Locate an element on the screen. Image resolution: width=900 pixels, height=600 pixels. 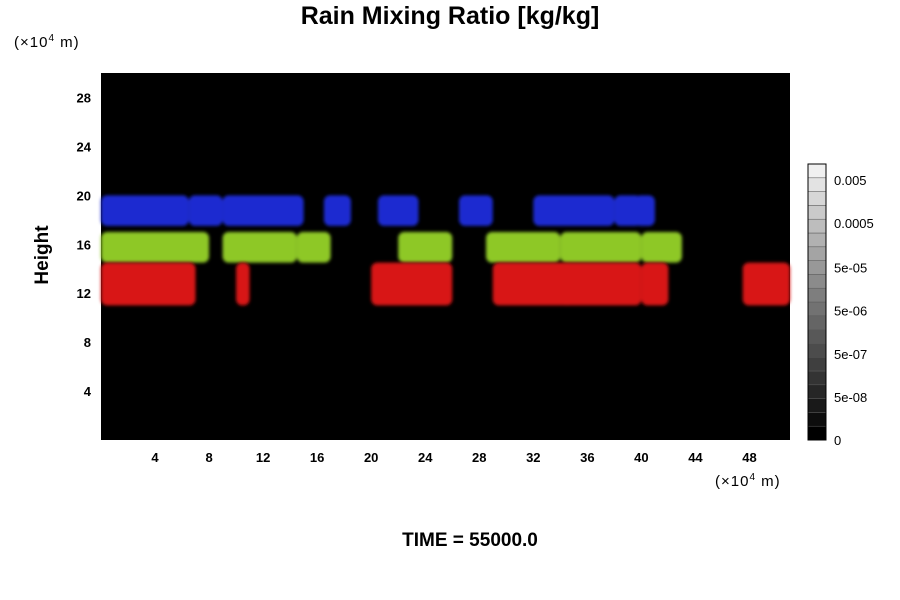
y-unit-suffix: m) is located at coordinates (67, 42).